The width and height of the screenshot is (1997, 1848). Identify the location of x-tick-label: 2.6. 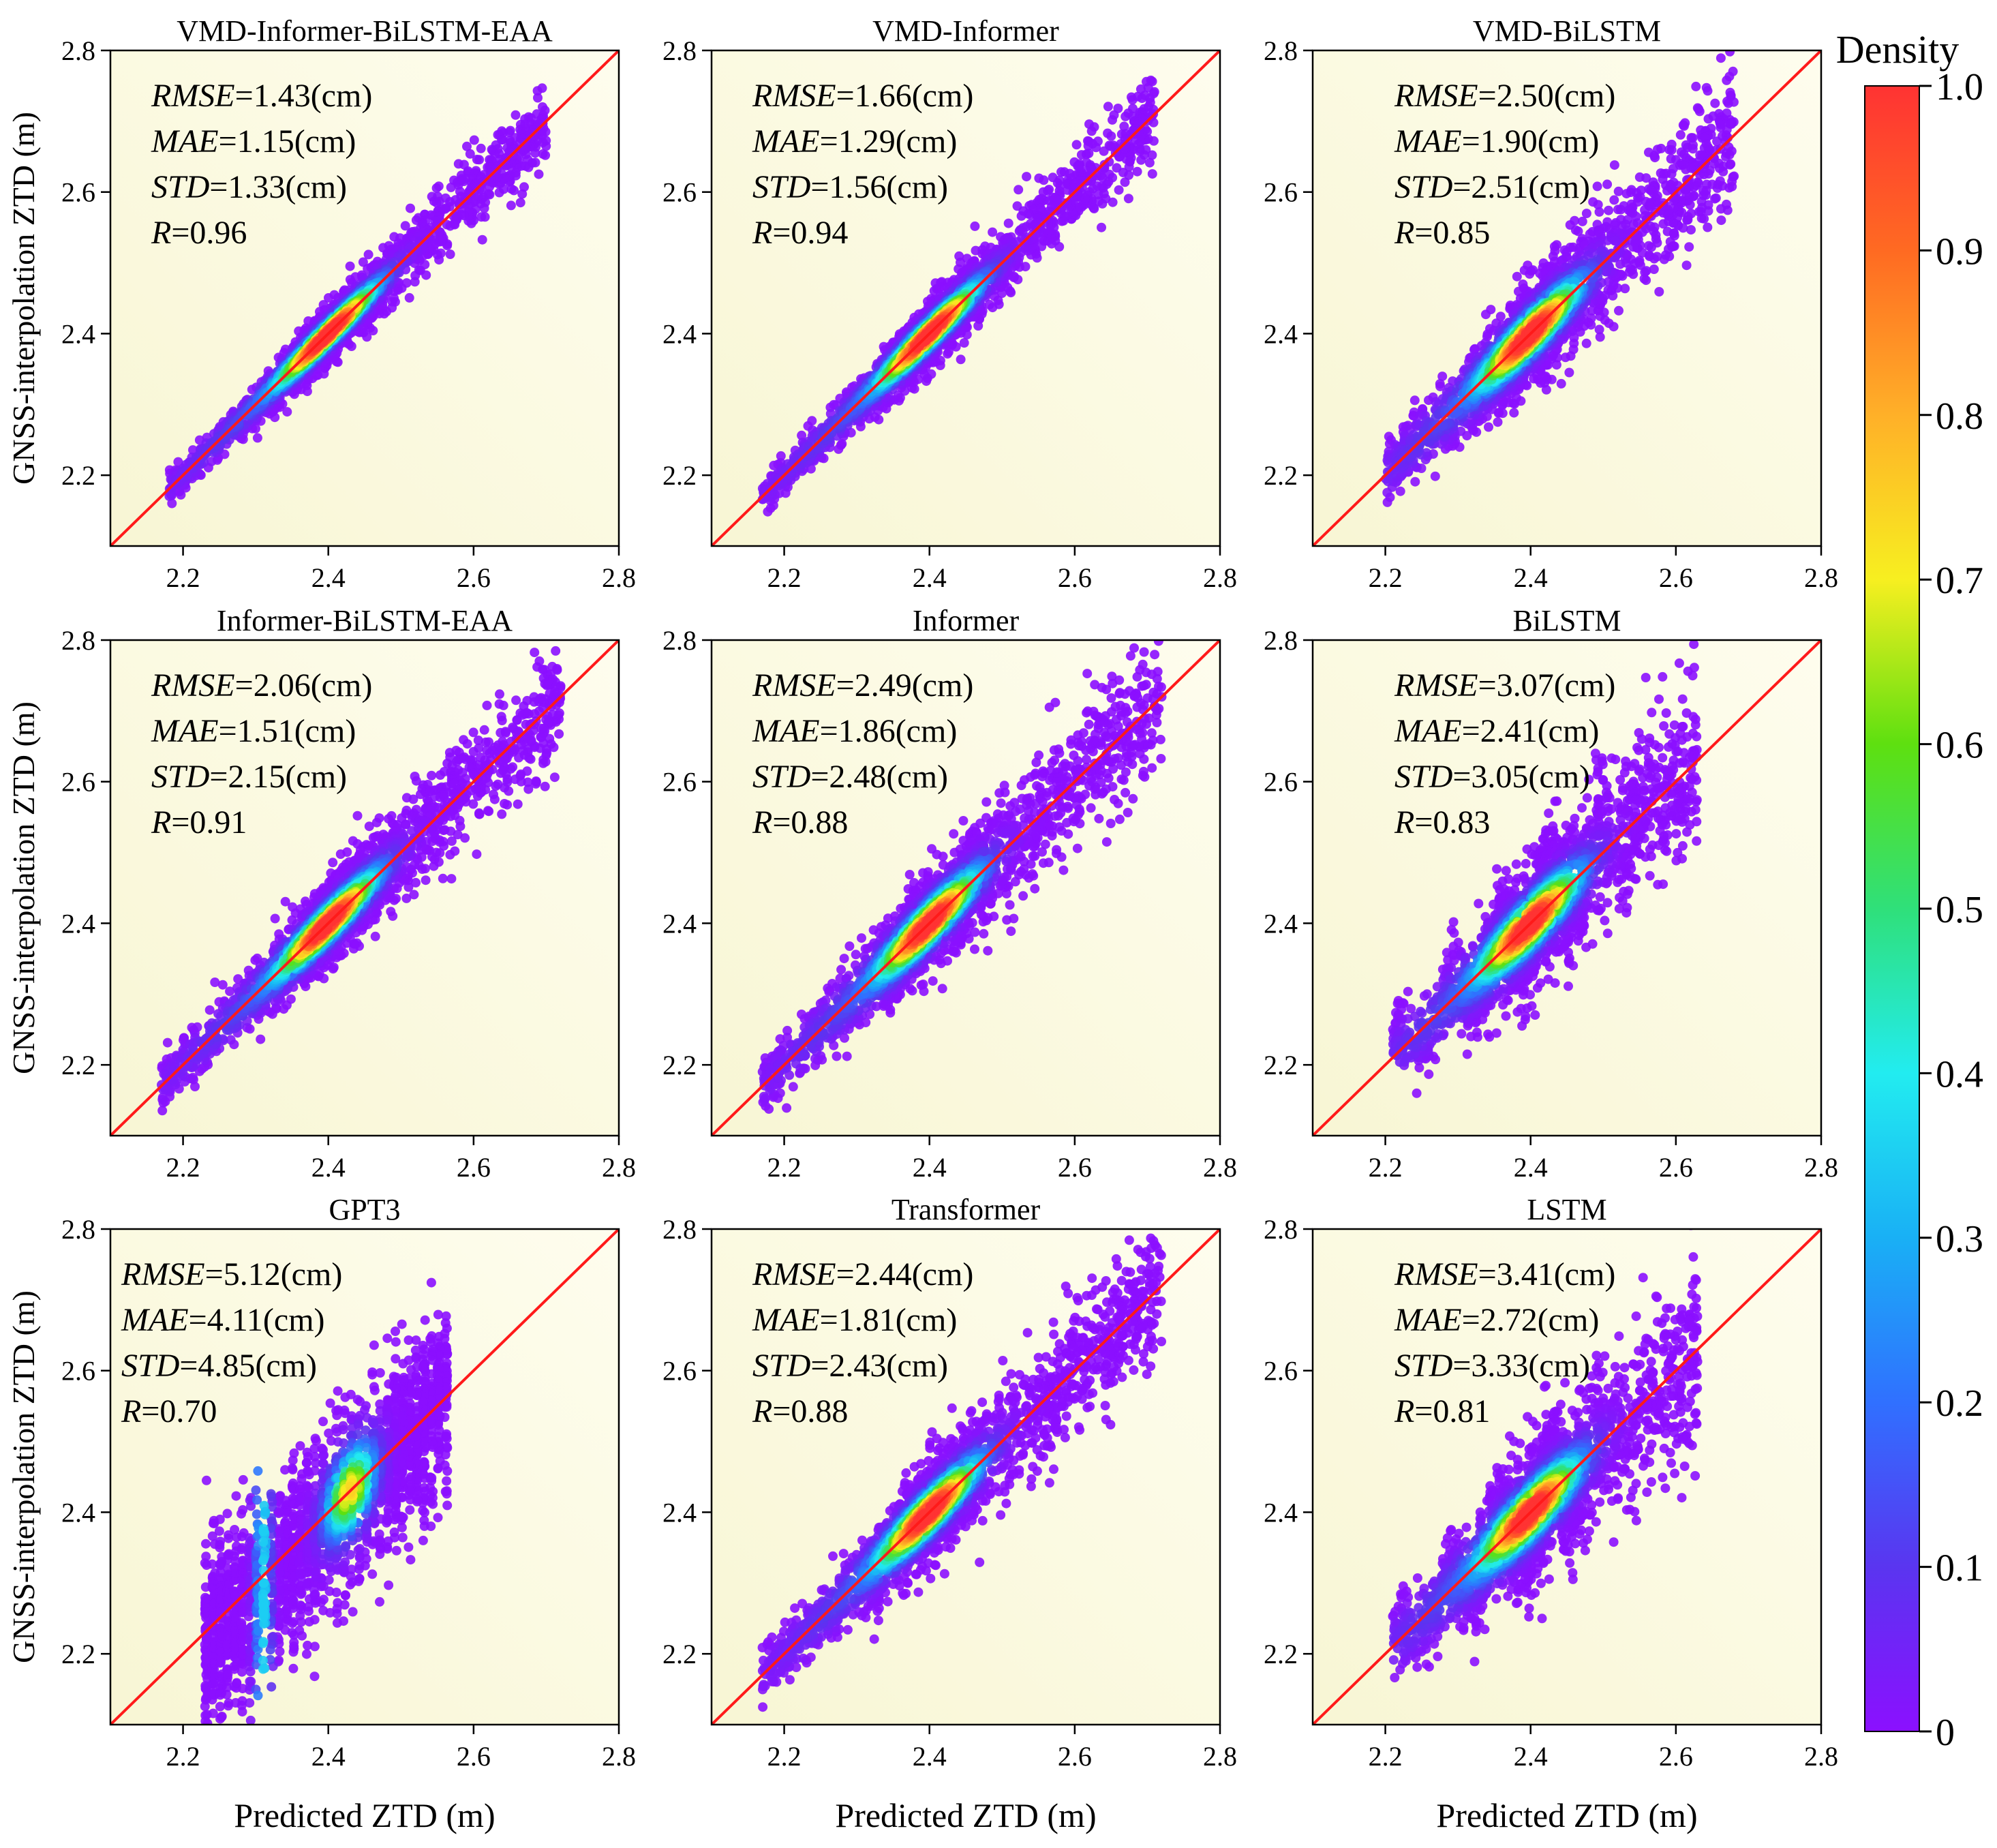
(474, 577).